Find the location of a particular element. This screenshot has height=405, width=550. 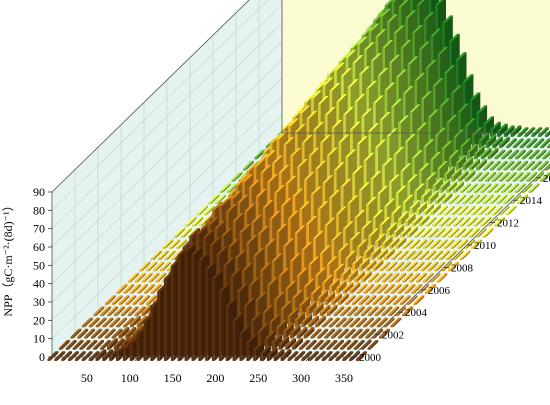

z-tick-label: 30 is located at coordinates (39, 302).